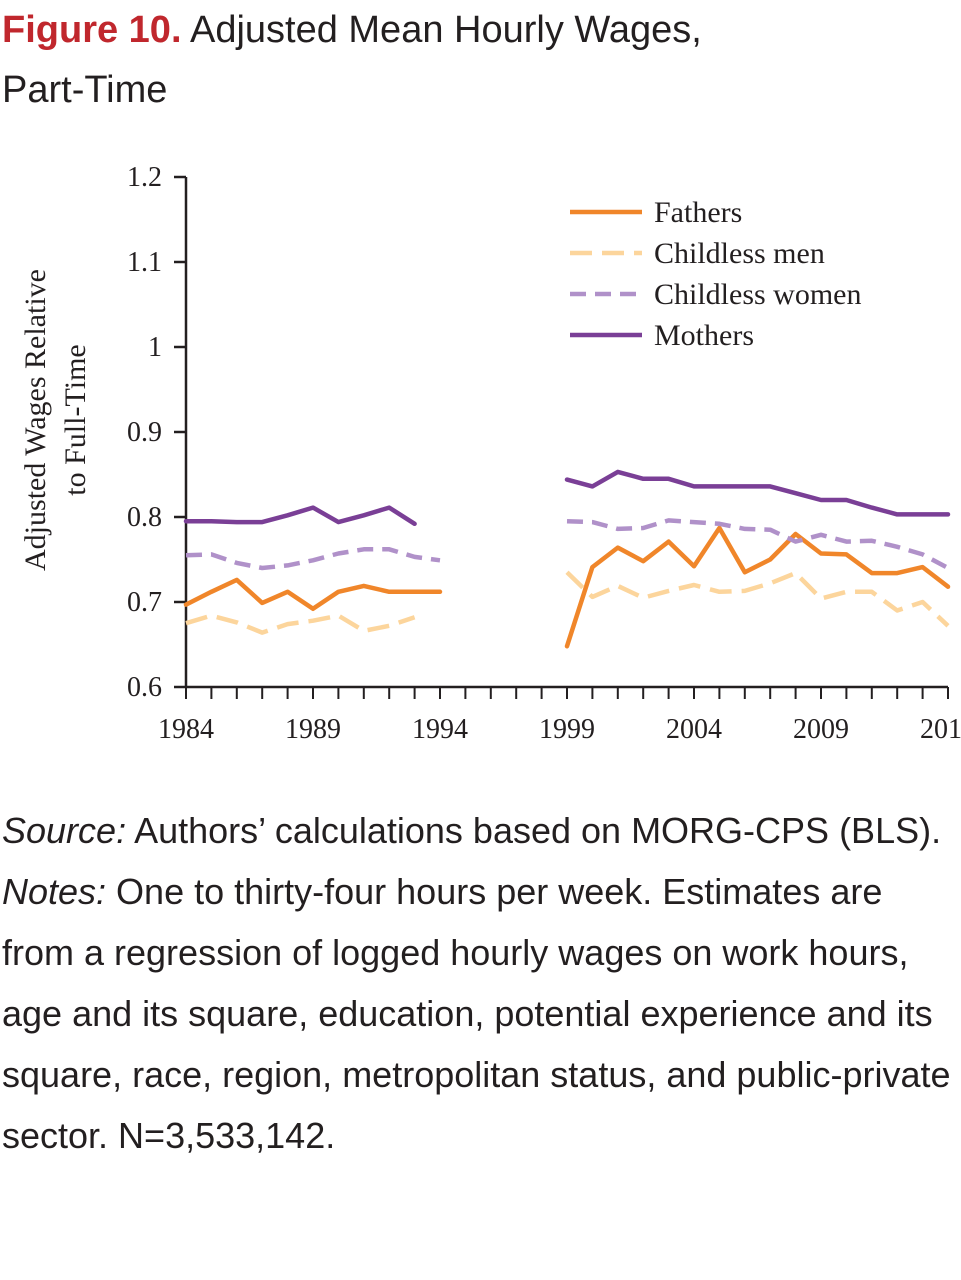 This screenshot has width=961, height=1280. What do you see at coordinates (85, 90) in the screenshot?
I see `figure-title-line2: Part-Time` at bounding box center [85, 90].